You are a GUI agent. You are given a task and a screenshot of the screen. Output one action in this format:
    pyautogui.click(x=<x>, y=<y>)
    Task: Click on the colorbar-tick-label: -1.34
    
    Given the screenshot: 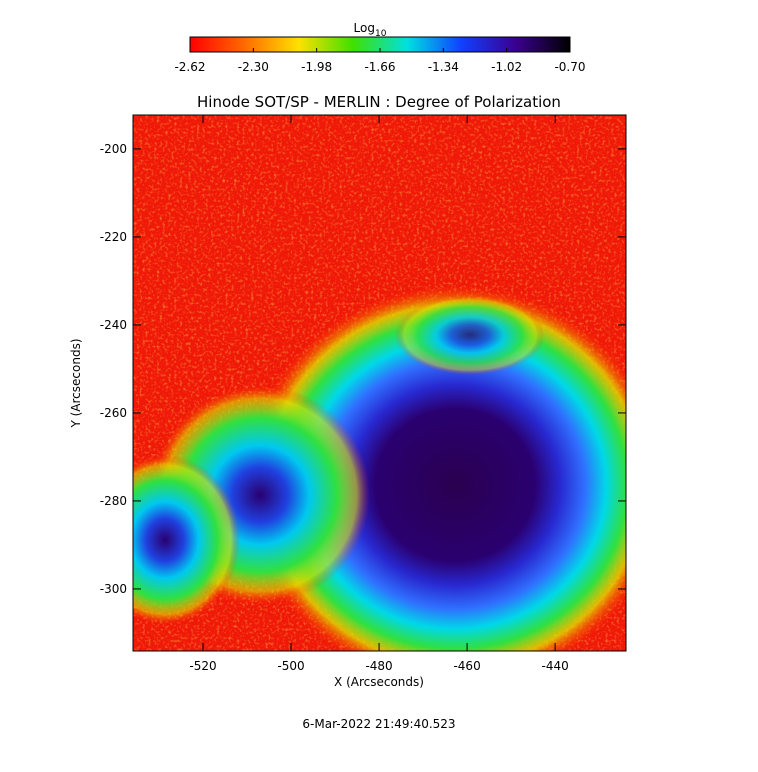 What is the action you would take?
    pyautogui.click(x=443, y=67)
    